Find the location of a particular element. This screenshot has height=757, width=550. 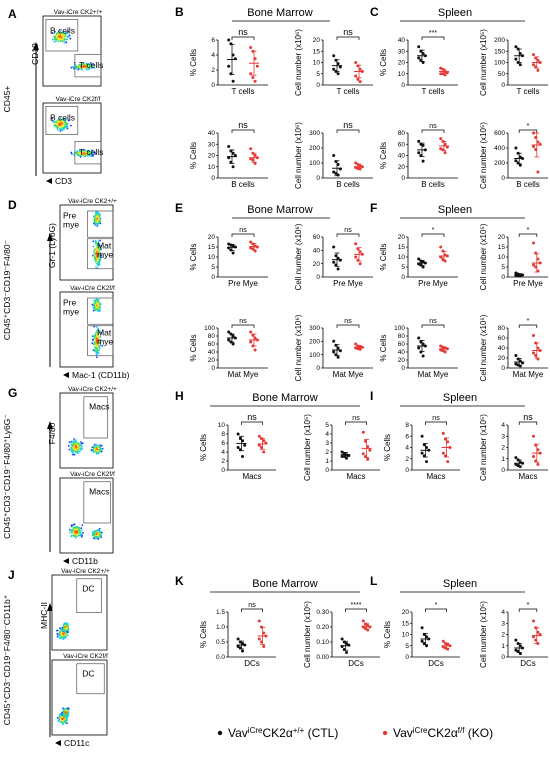

gate-label: T cells is located at coordinates (91, 152).